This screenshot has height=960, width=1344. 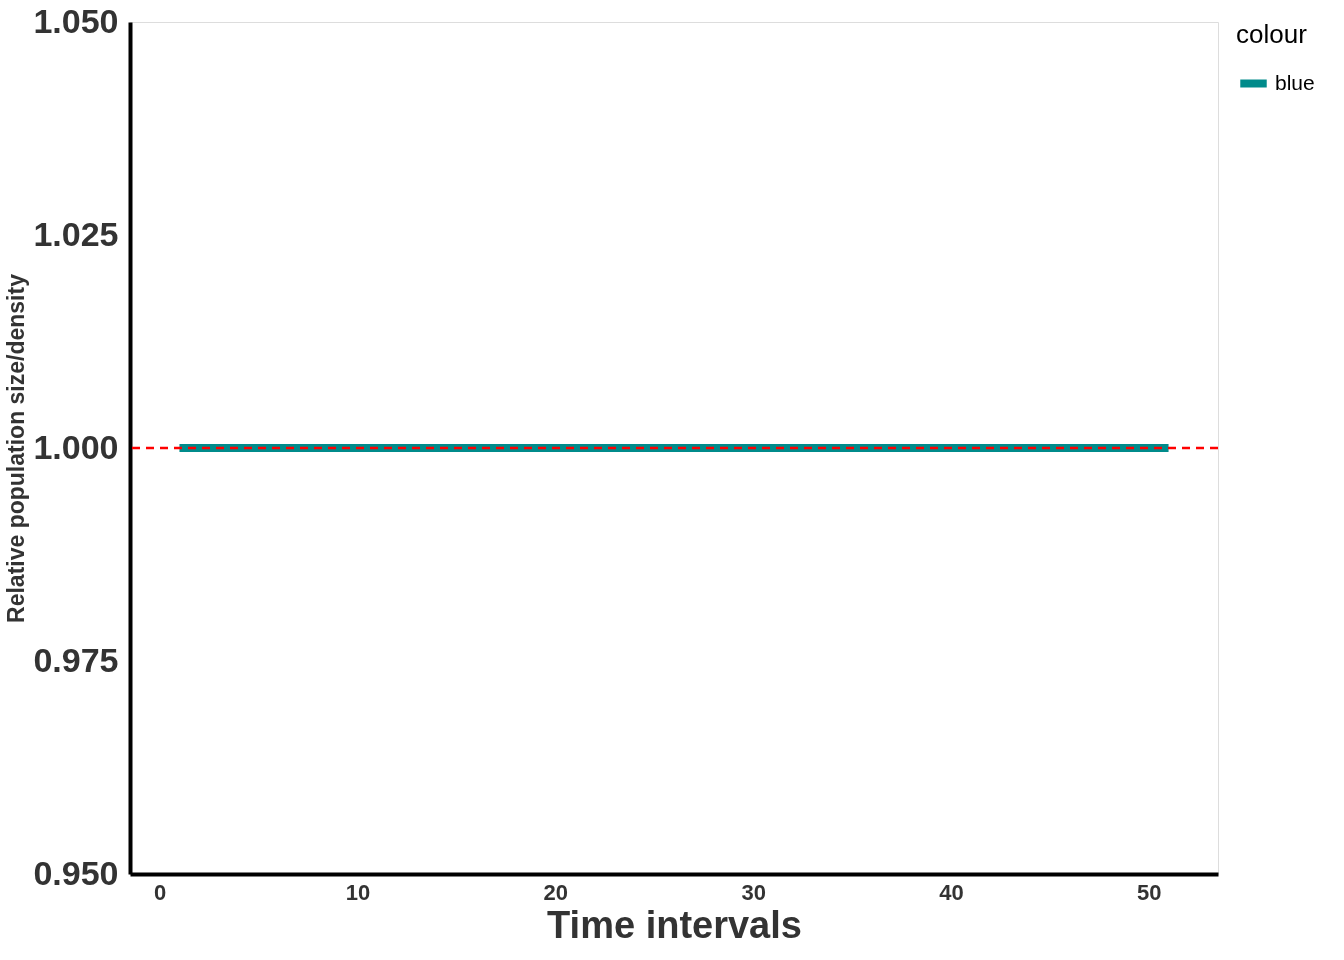 What do you see at coordinates (1272, 34) in the screenshot?
I see `legend-title: colour` at bounding box center [1272, 34].